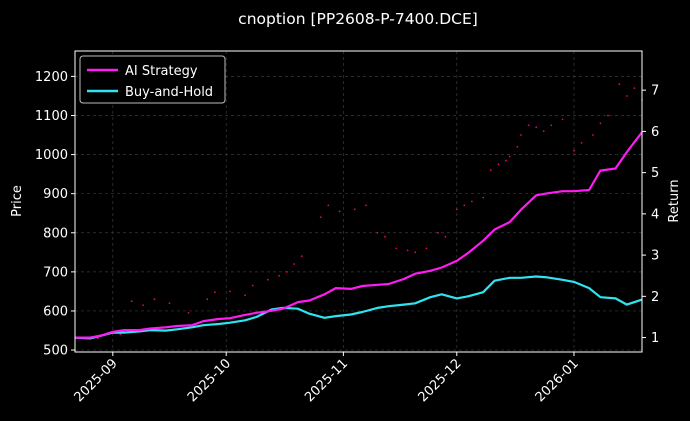  I want to click on y-tick-label-right: 6, so click(655, 132).